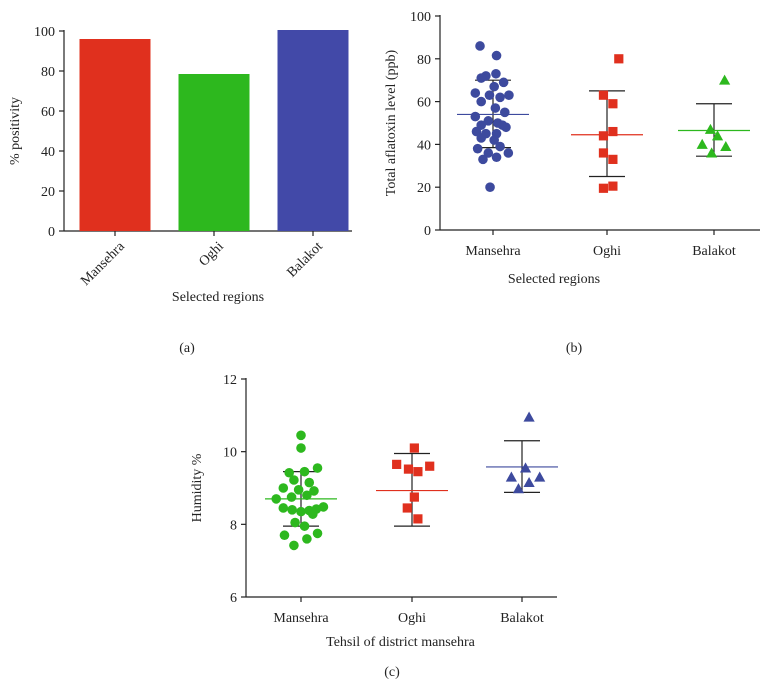 The height and width of the screenshot is (686, 780). I want to click on y-tick-label-a: 0, so click(51, 232).